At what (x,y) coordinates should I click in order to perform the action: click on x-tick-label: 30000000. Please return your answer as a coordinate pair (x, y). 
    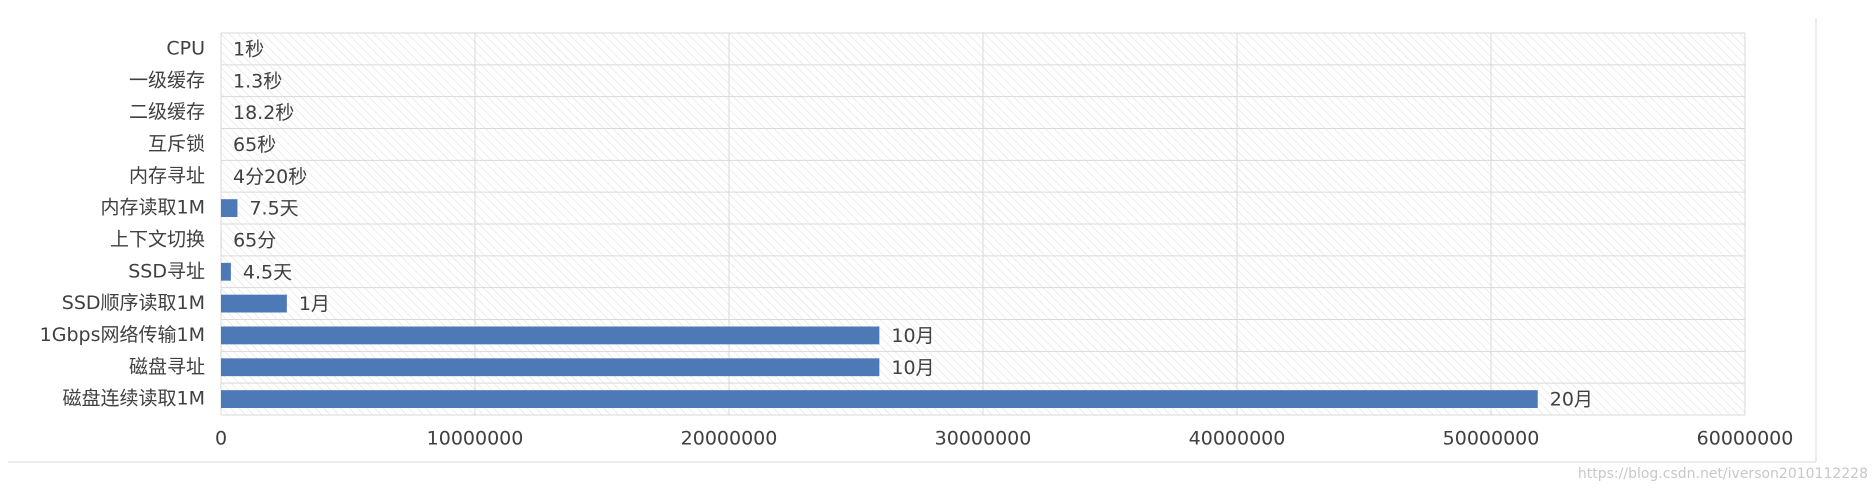
    Looking at the image, I should click on (983, 439).